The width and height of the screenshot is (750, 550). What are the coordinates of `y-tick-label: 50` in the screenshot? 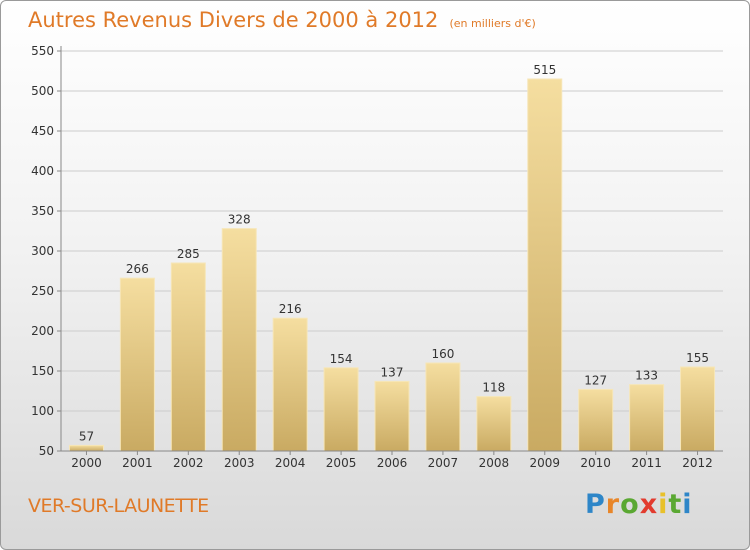 It's located at (46, 451).